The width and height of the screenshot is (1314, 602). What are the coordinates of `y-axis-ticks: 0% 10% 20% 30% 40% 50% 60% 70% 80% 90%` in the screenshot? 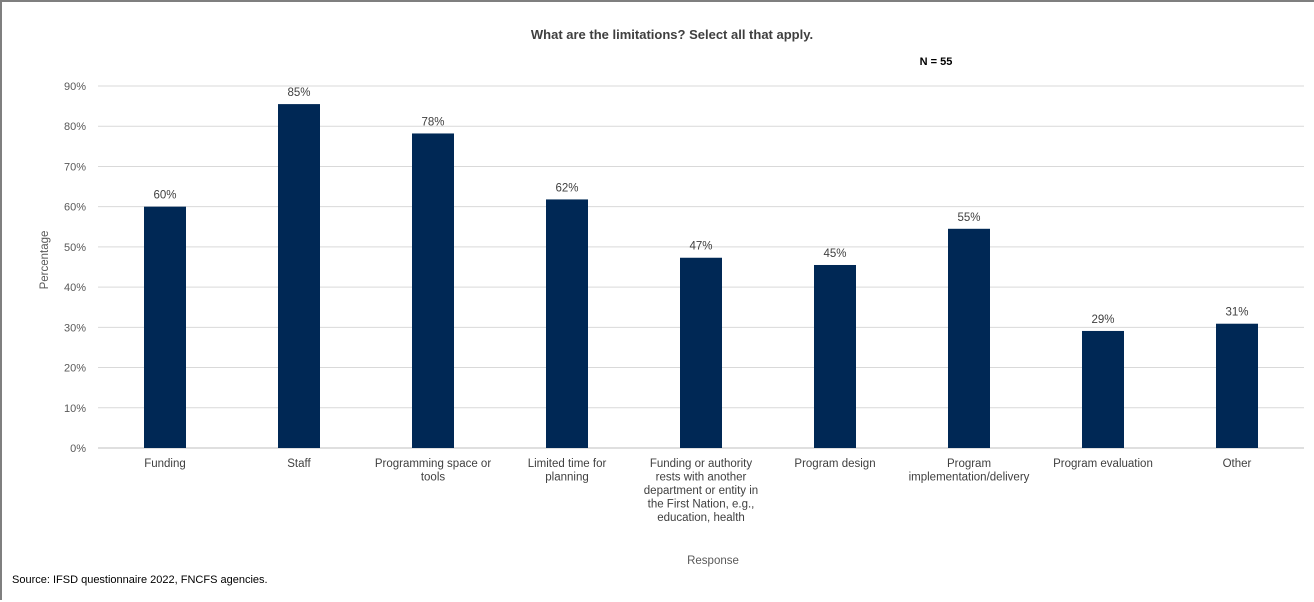 It's located at (75, 268).